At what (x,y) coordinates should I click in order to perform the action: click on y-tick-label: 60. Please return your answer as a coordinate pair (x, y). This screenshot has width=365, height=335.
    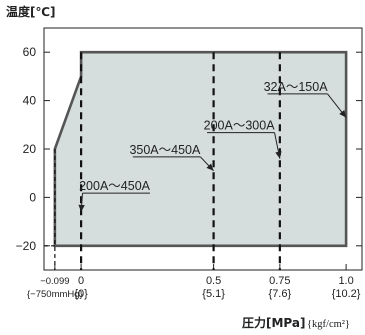
    Looking at the image, I should click on (30, 52).